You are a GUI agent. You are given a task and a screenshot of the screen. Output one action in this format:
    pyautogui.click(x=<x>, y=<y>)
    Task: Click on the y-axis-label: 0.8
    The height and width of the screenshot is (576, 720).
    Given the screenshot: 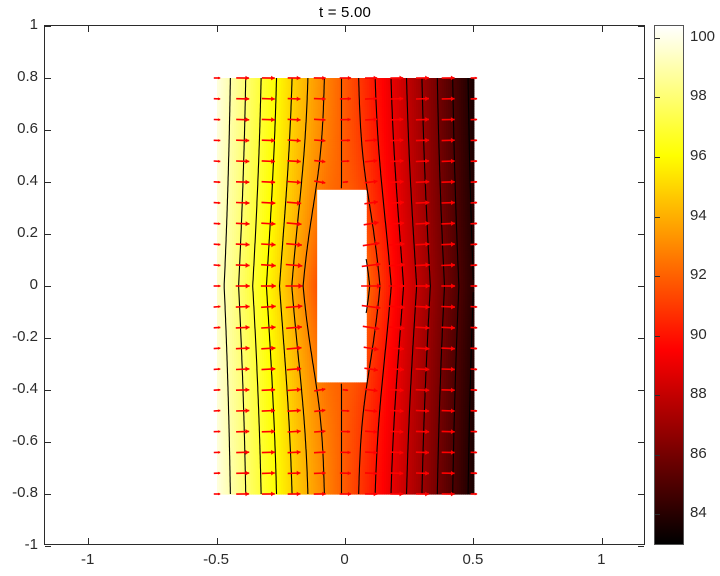 What is the action you would take?
    pyautogui.click(x=19, y=76)
    